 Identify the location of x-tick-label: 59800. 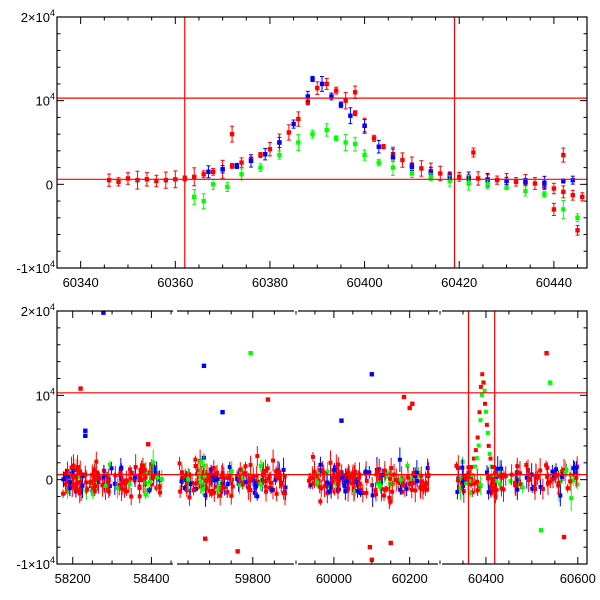
(253, 578).